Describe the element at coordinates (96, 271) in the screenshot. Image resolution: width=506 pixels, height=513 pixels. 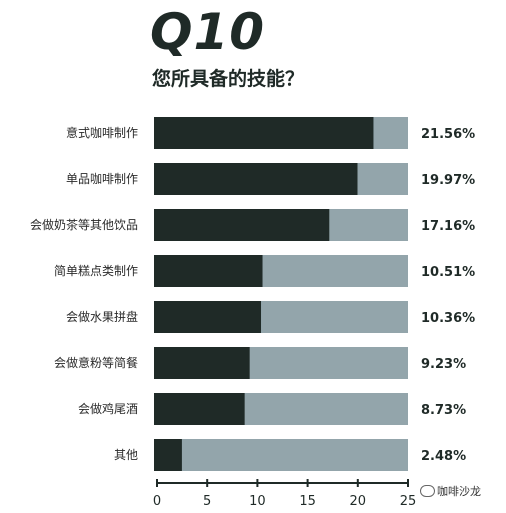
I see `category-label: 简单糕点类制作` at that location.